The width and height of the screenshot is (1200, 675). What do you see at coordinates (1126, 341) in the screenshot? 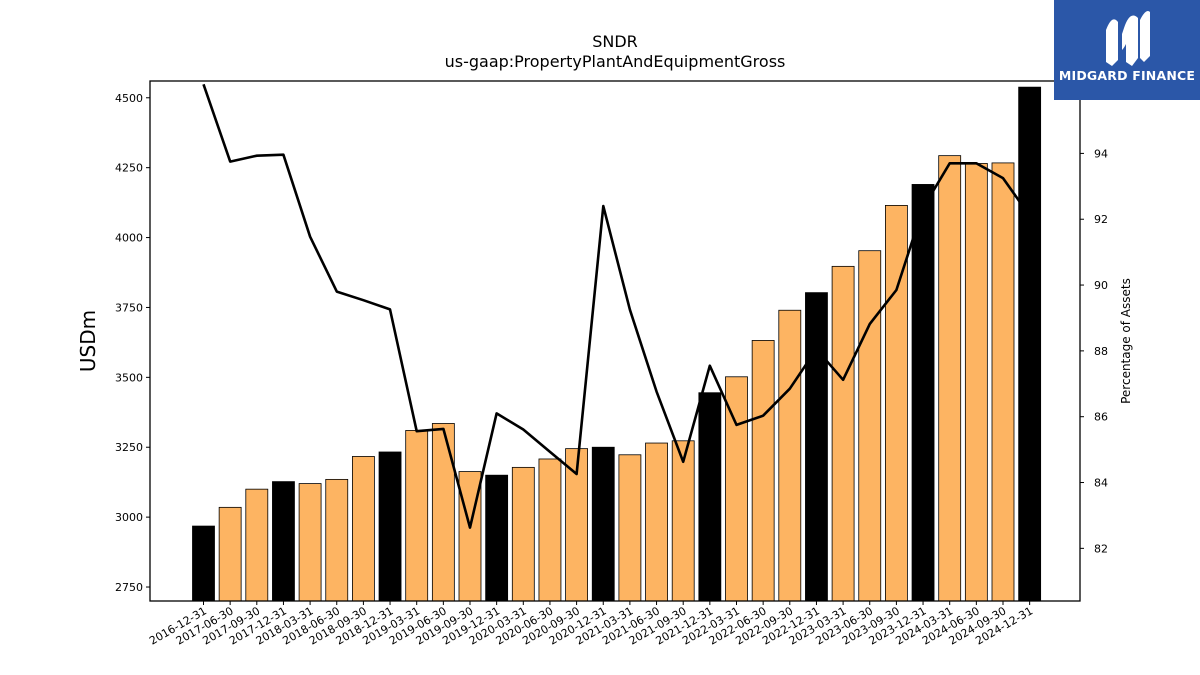
I see `y2-axis-label: Percentage of Assets` at bounding box center [1126, 341].